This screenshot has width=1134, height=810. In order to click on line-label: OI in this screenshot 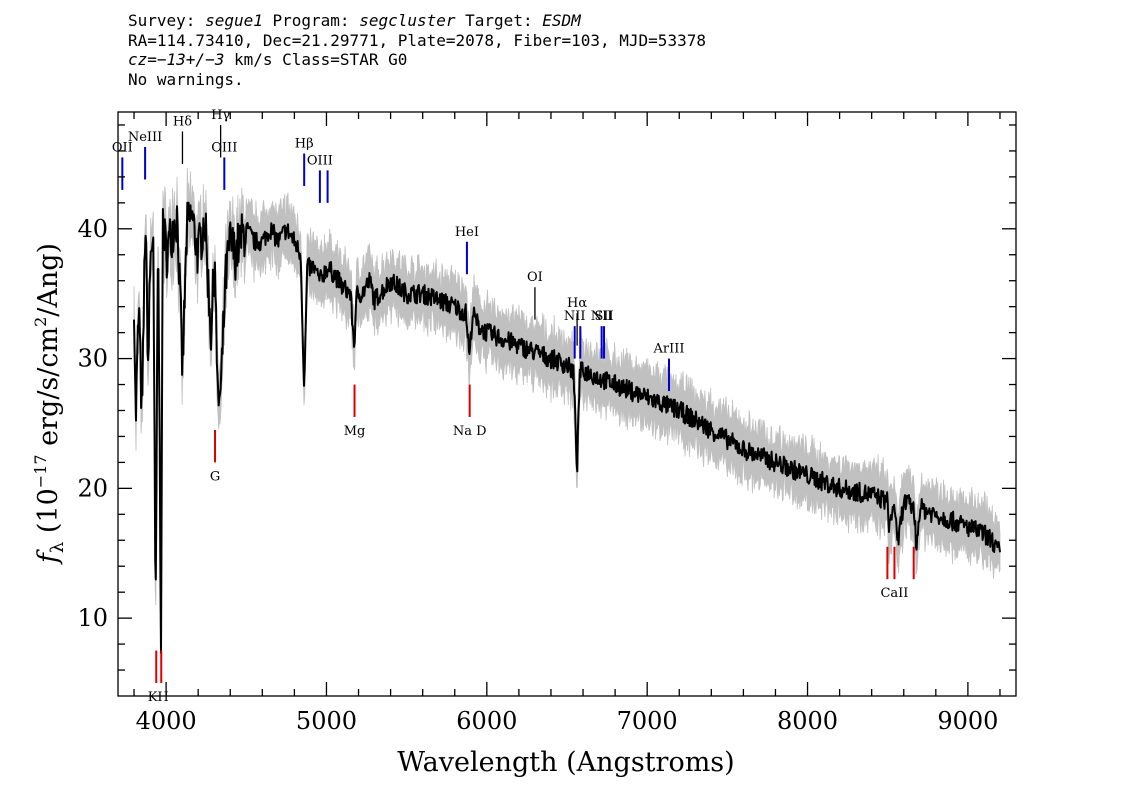, I will do `click(535, 277)`.